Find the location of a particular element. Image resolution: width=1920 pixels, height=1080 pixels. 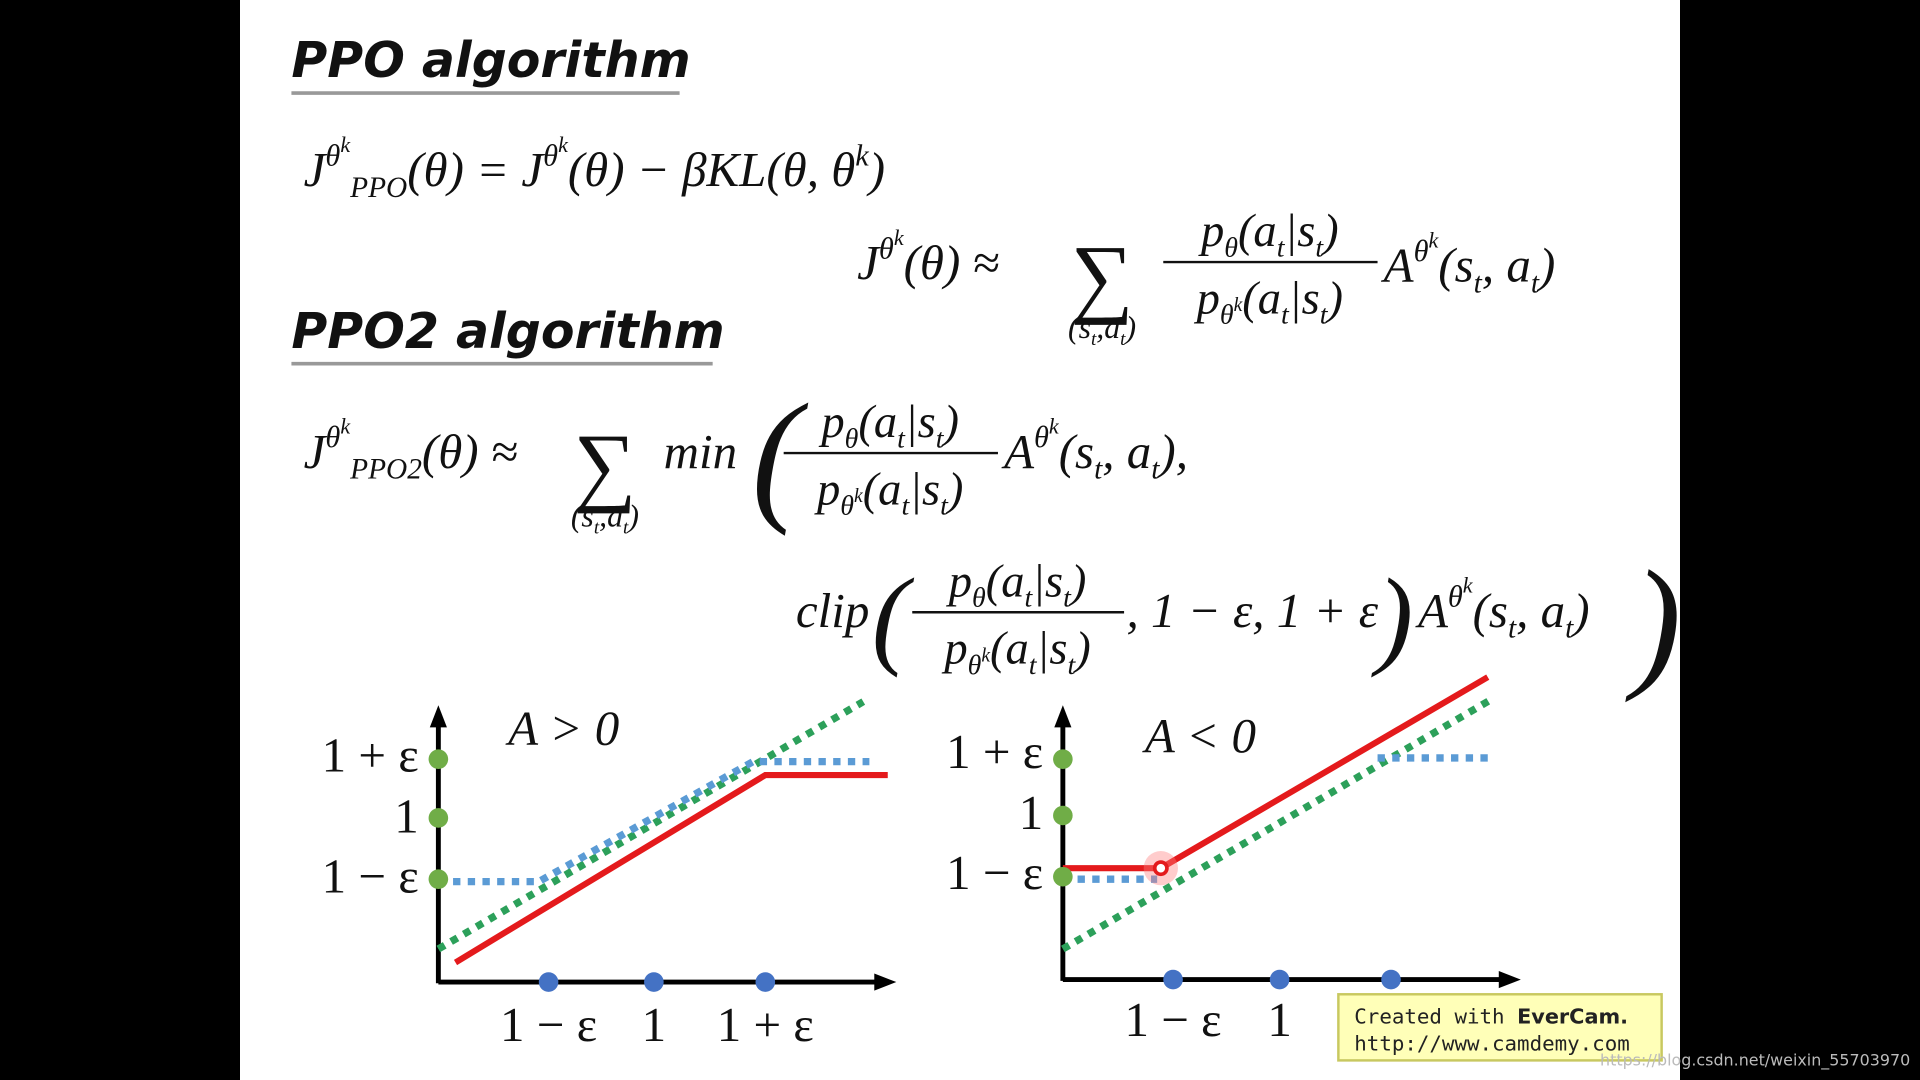

formula-part: min is located at coordinates (700, 451).